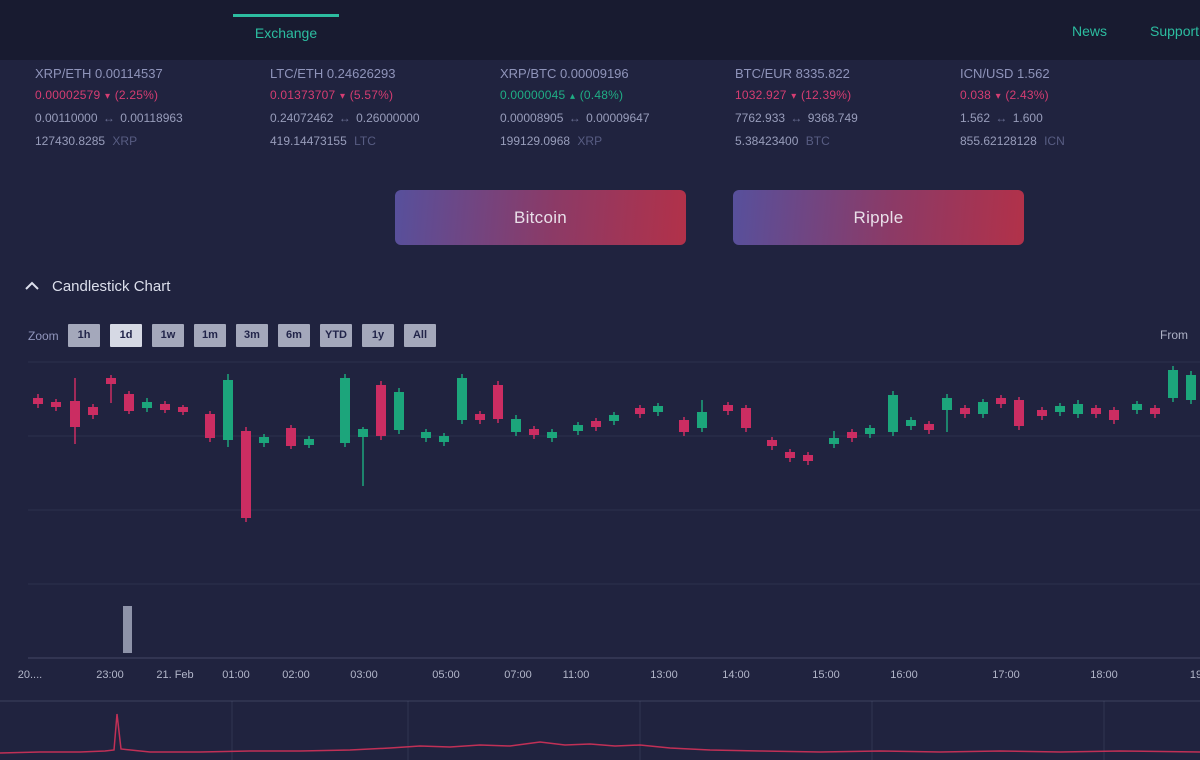  What do you see at coordinates (817, 141) in the screenshot?
I see `ticker-volume-unit: BTC` at bounding box center [817, 141].